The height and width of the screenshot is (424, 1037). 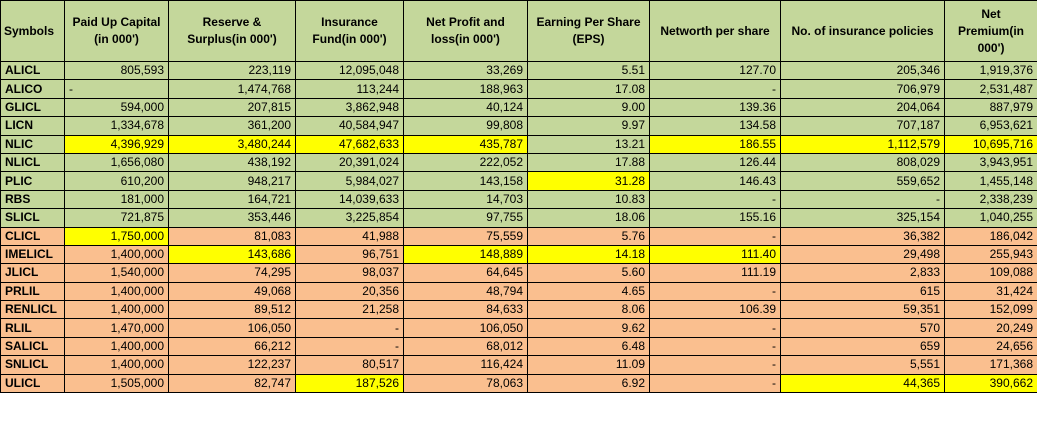 I want to click on cell-insurance-policies: 36,382, so click(x=862, y=236).